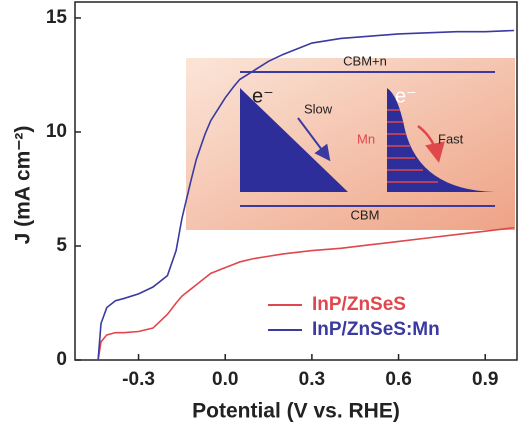 The image size is (520, 429). Describe the element at coordinates (365, 60) in the screenshot. I see `annotation: CBM+n` at that location.